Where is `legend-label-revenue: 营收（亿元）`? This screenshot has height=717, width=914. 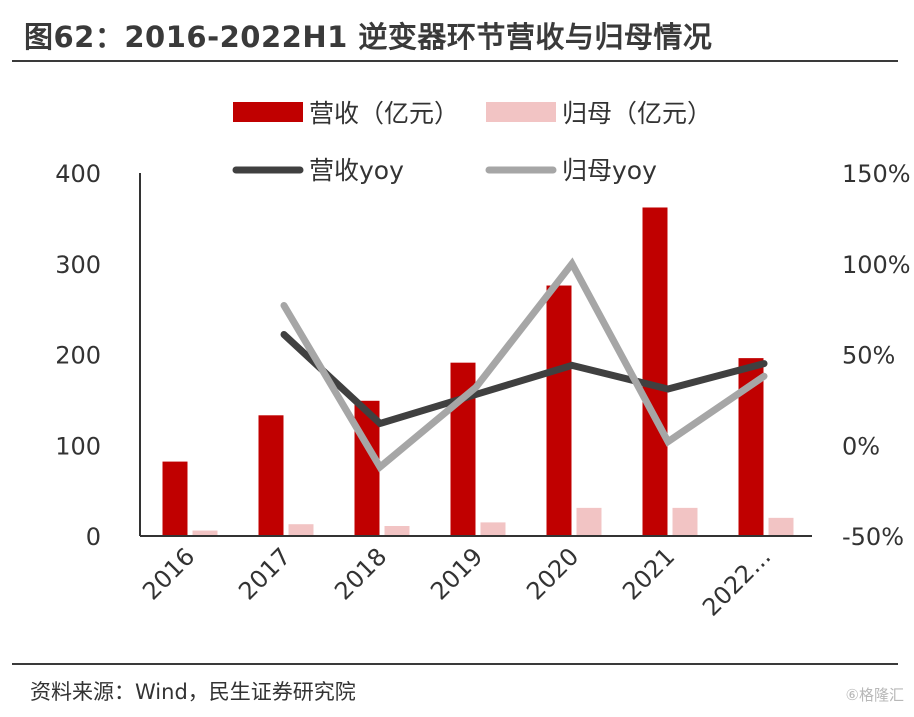 legend-label-revenue: 营收（亿元） is located at coordinates (384, 113).